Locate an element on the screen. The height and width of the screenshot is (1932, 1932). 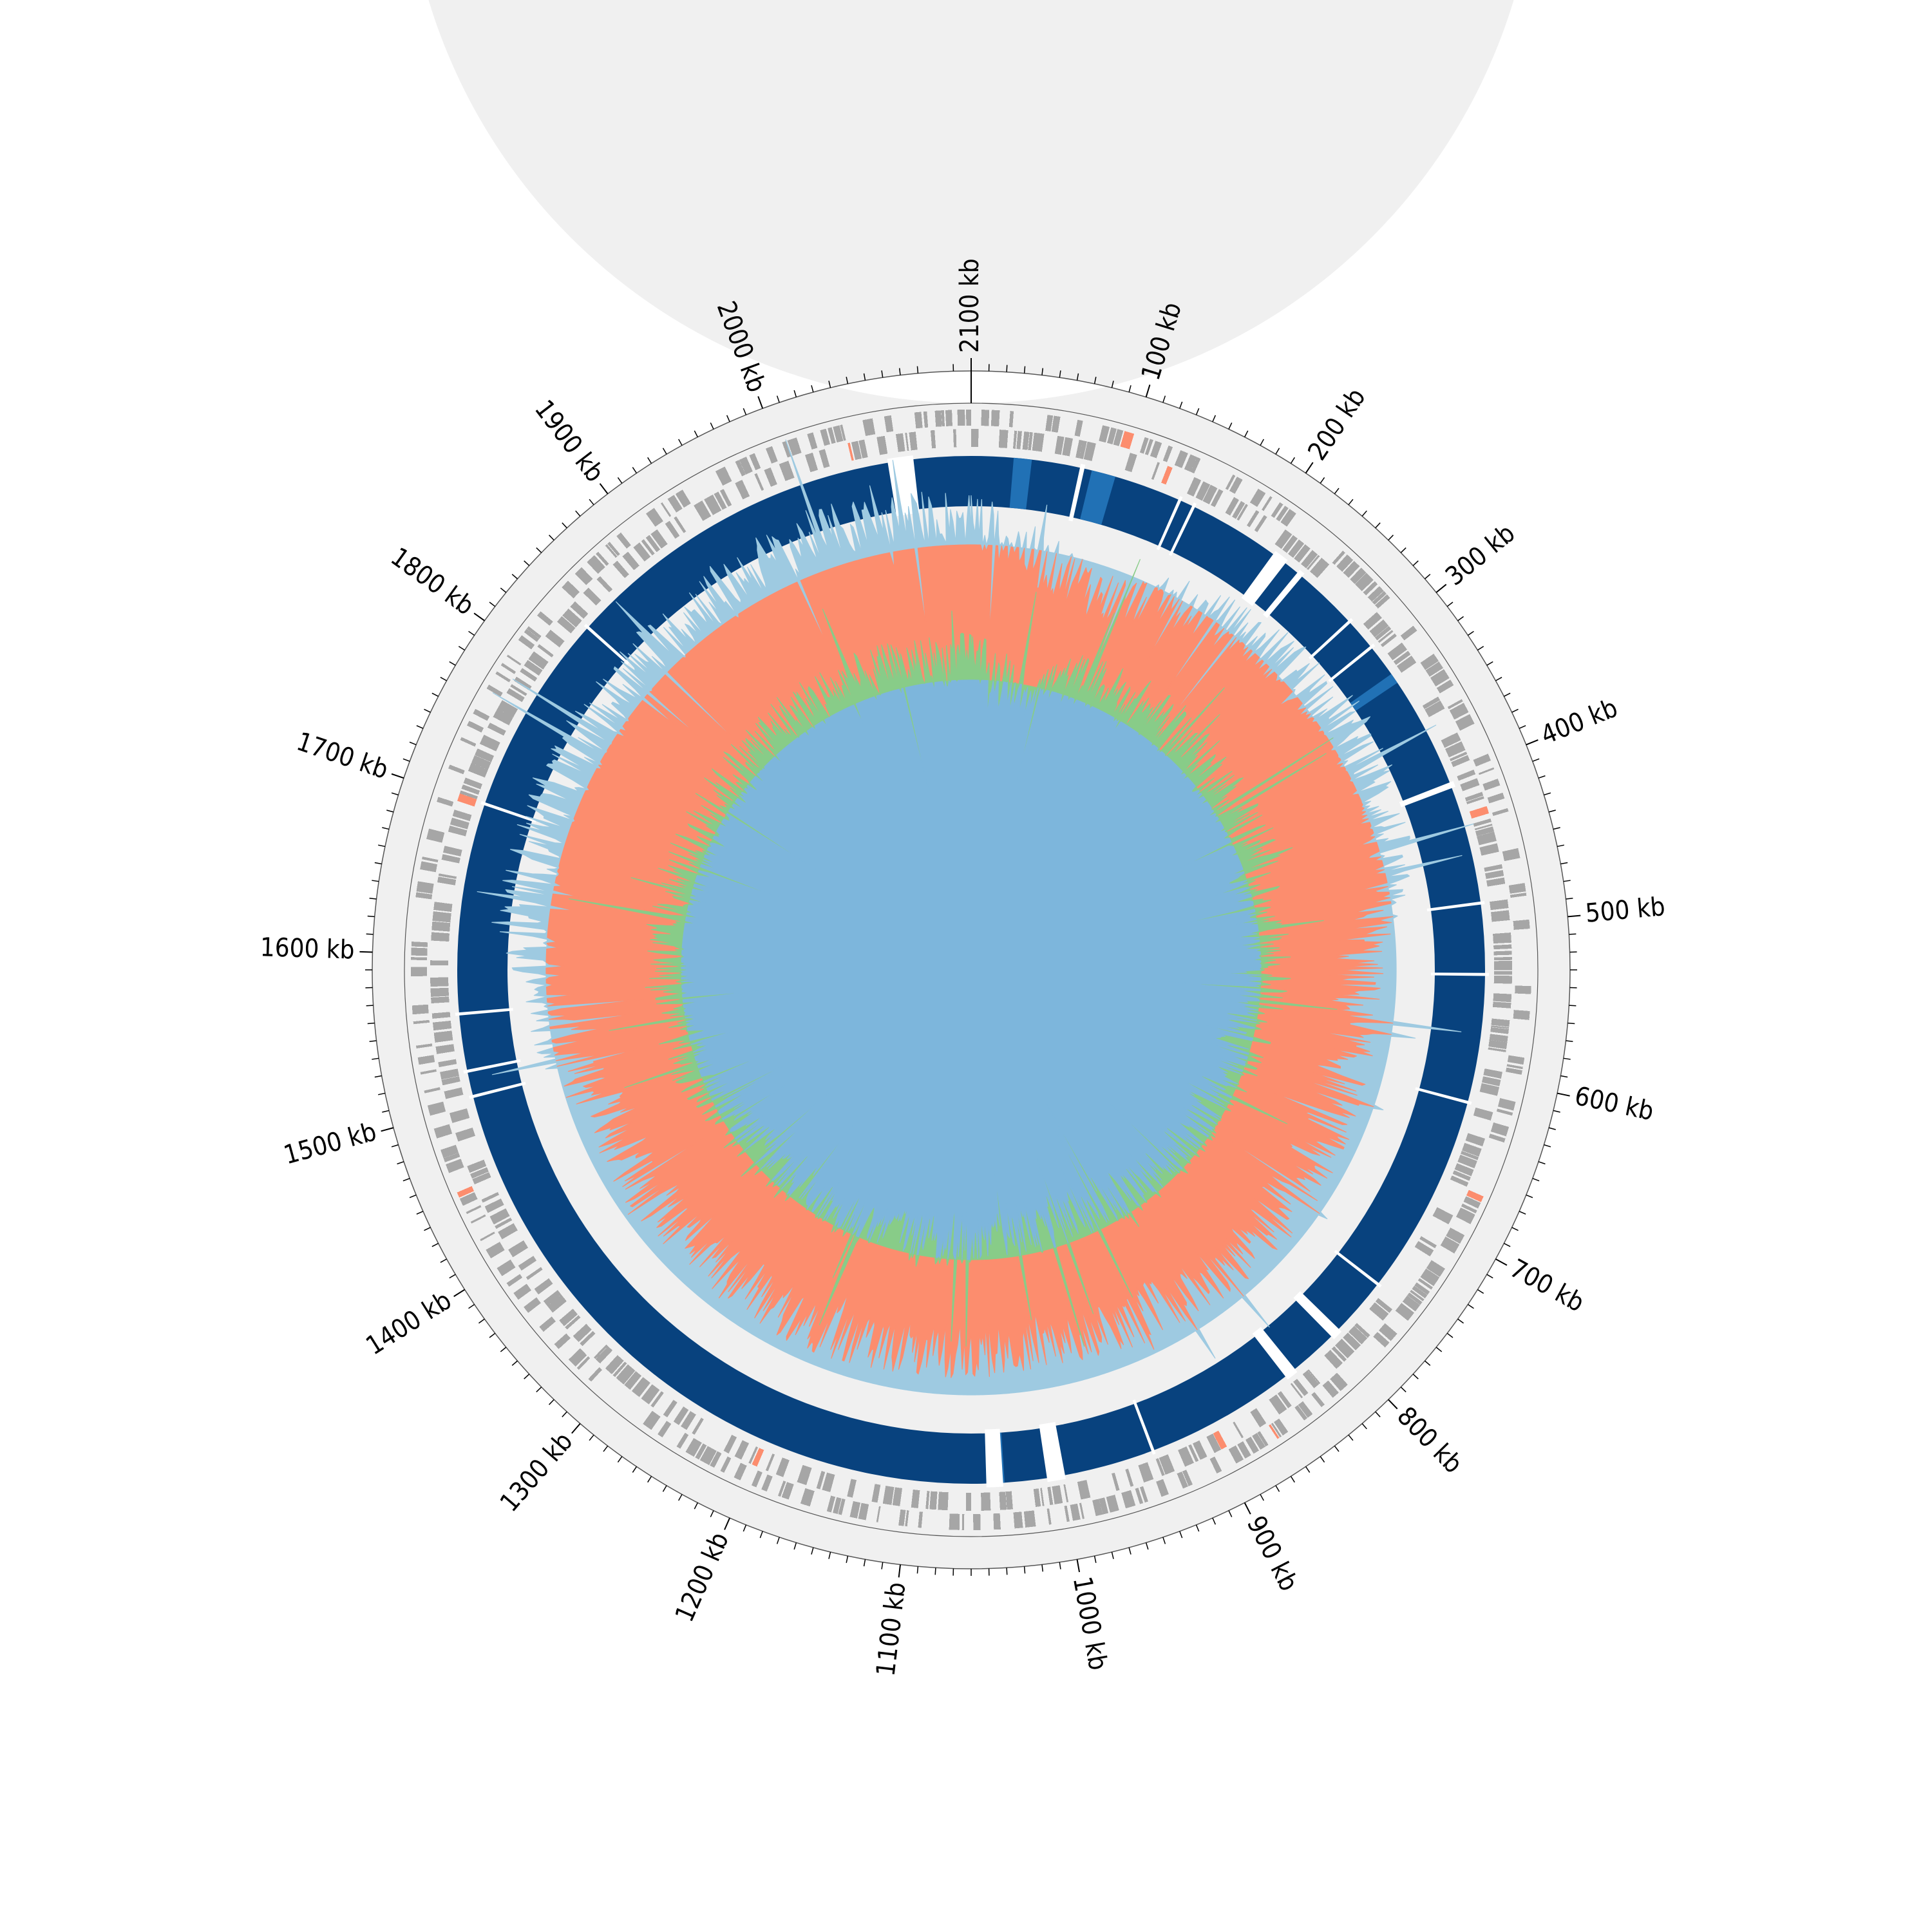
tick-label: 400 kb is located at coordinates (1579, 721).